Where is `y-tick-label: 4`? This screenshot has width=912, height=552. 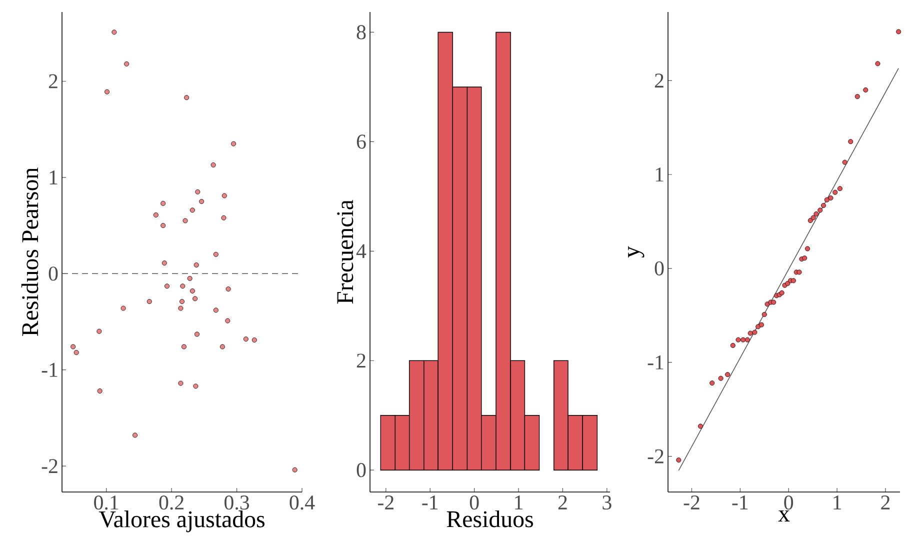
y-tick-label: 4 is located at coordinates (361, 251).